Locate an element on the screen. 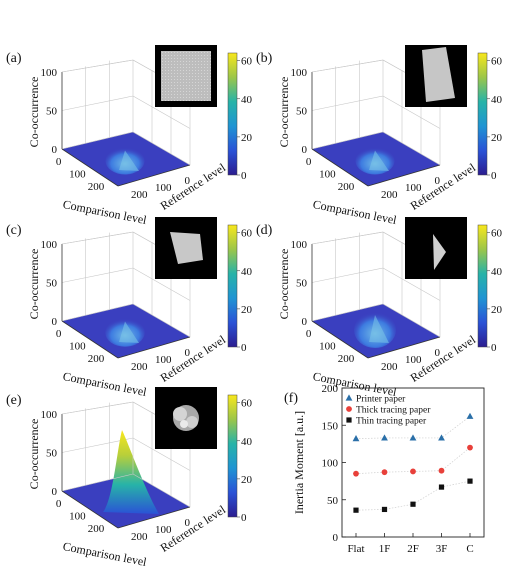  panel-label: (d) is located at coordinates (264, 230).